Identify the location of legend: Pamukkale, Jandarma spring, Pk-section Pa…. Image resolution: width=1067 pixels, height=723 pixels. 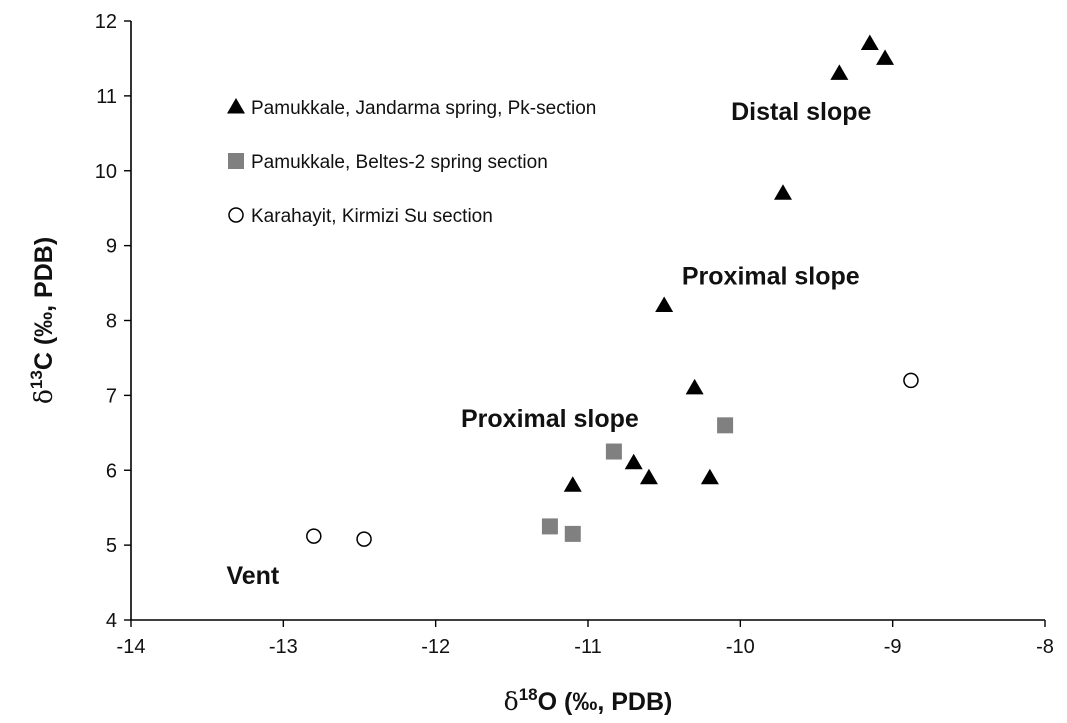
(411, 162).